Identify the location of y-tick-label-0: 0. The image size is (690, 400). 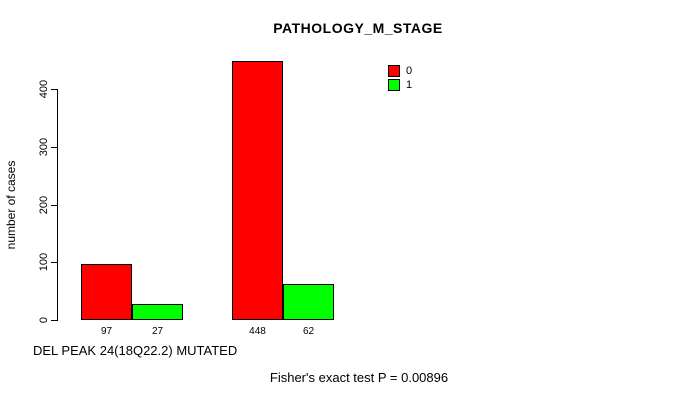
(44, 320).